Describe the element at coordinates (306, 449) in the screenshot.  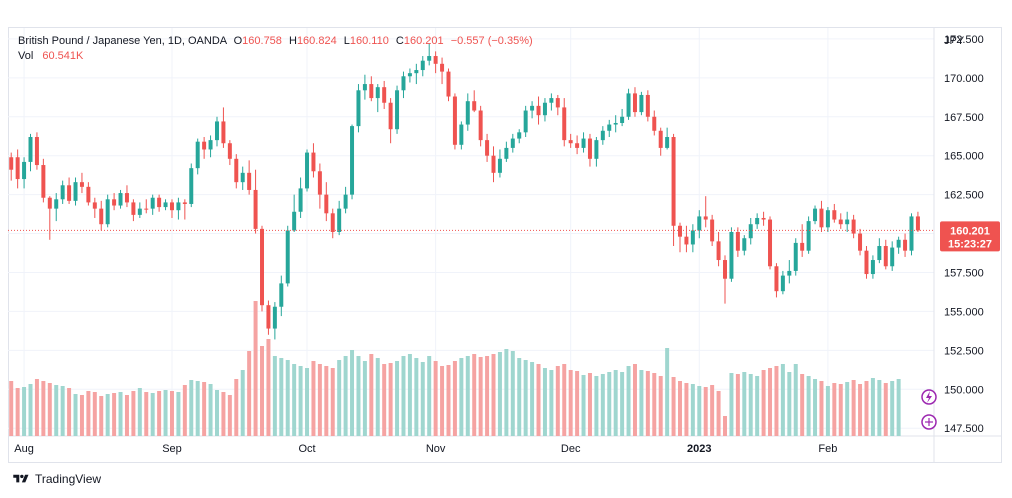
I see `x-tick-label: Oct` at that location.